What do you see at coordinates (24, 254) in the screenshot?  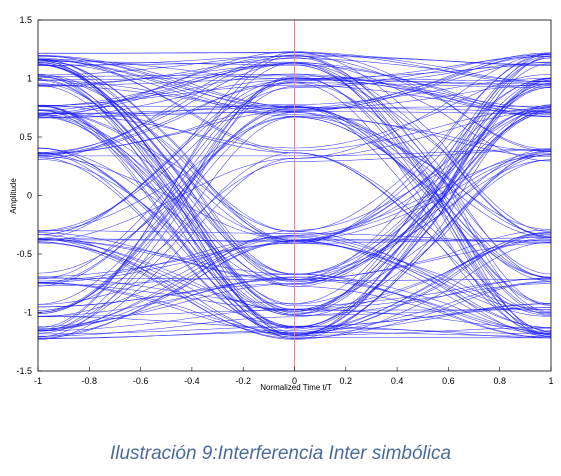 I see `y-tick-label: -0.5` at bounding box center [24, 254].